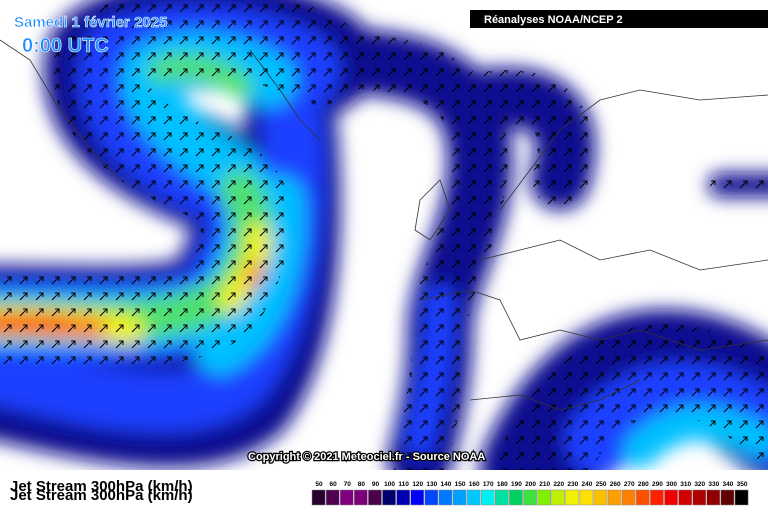 The width and height of the screenshot is (768, 512). Describe the element at coordinates (657, 484) in the screenshot. I see `scale-label: 290` at that location.